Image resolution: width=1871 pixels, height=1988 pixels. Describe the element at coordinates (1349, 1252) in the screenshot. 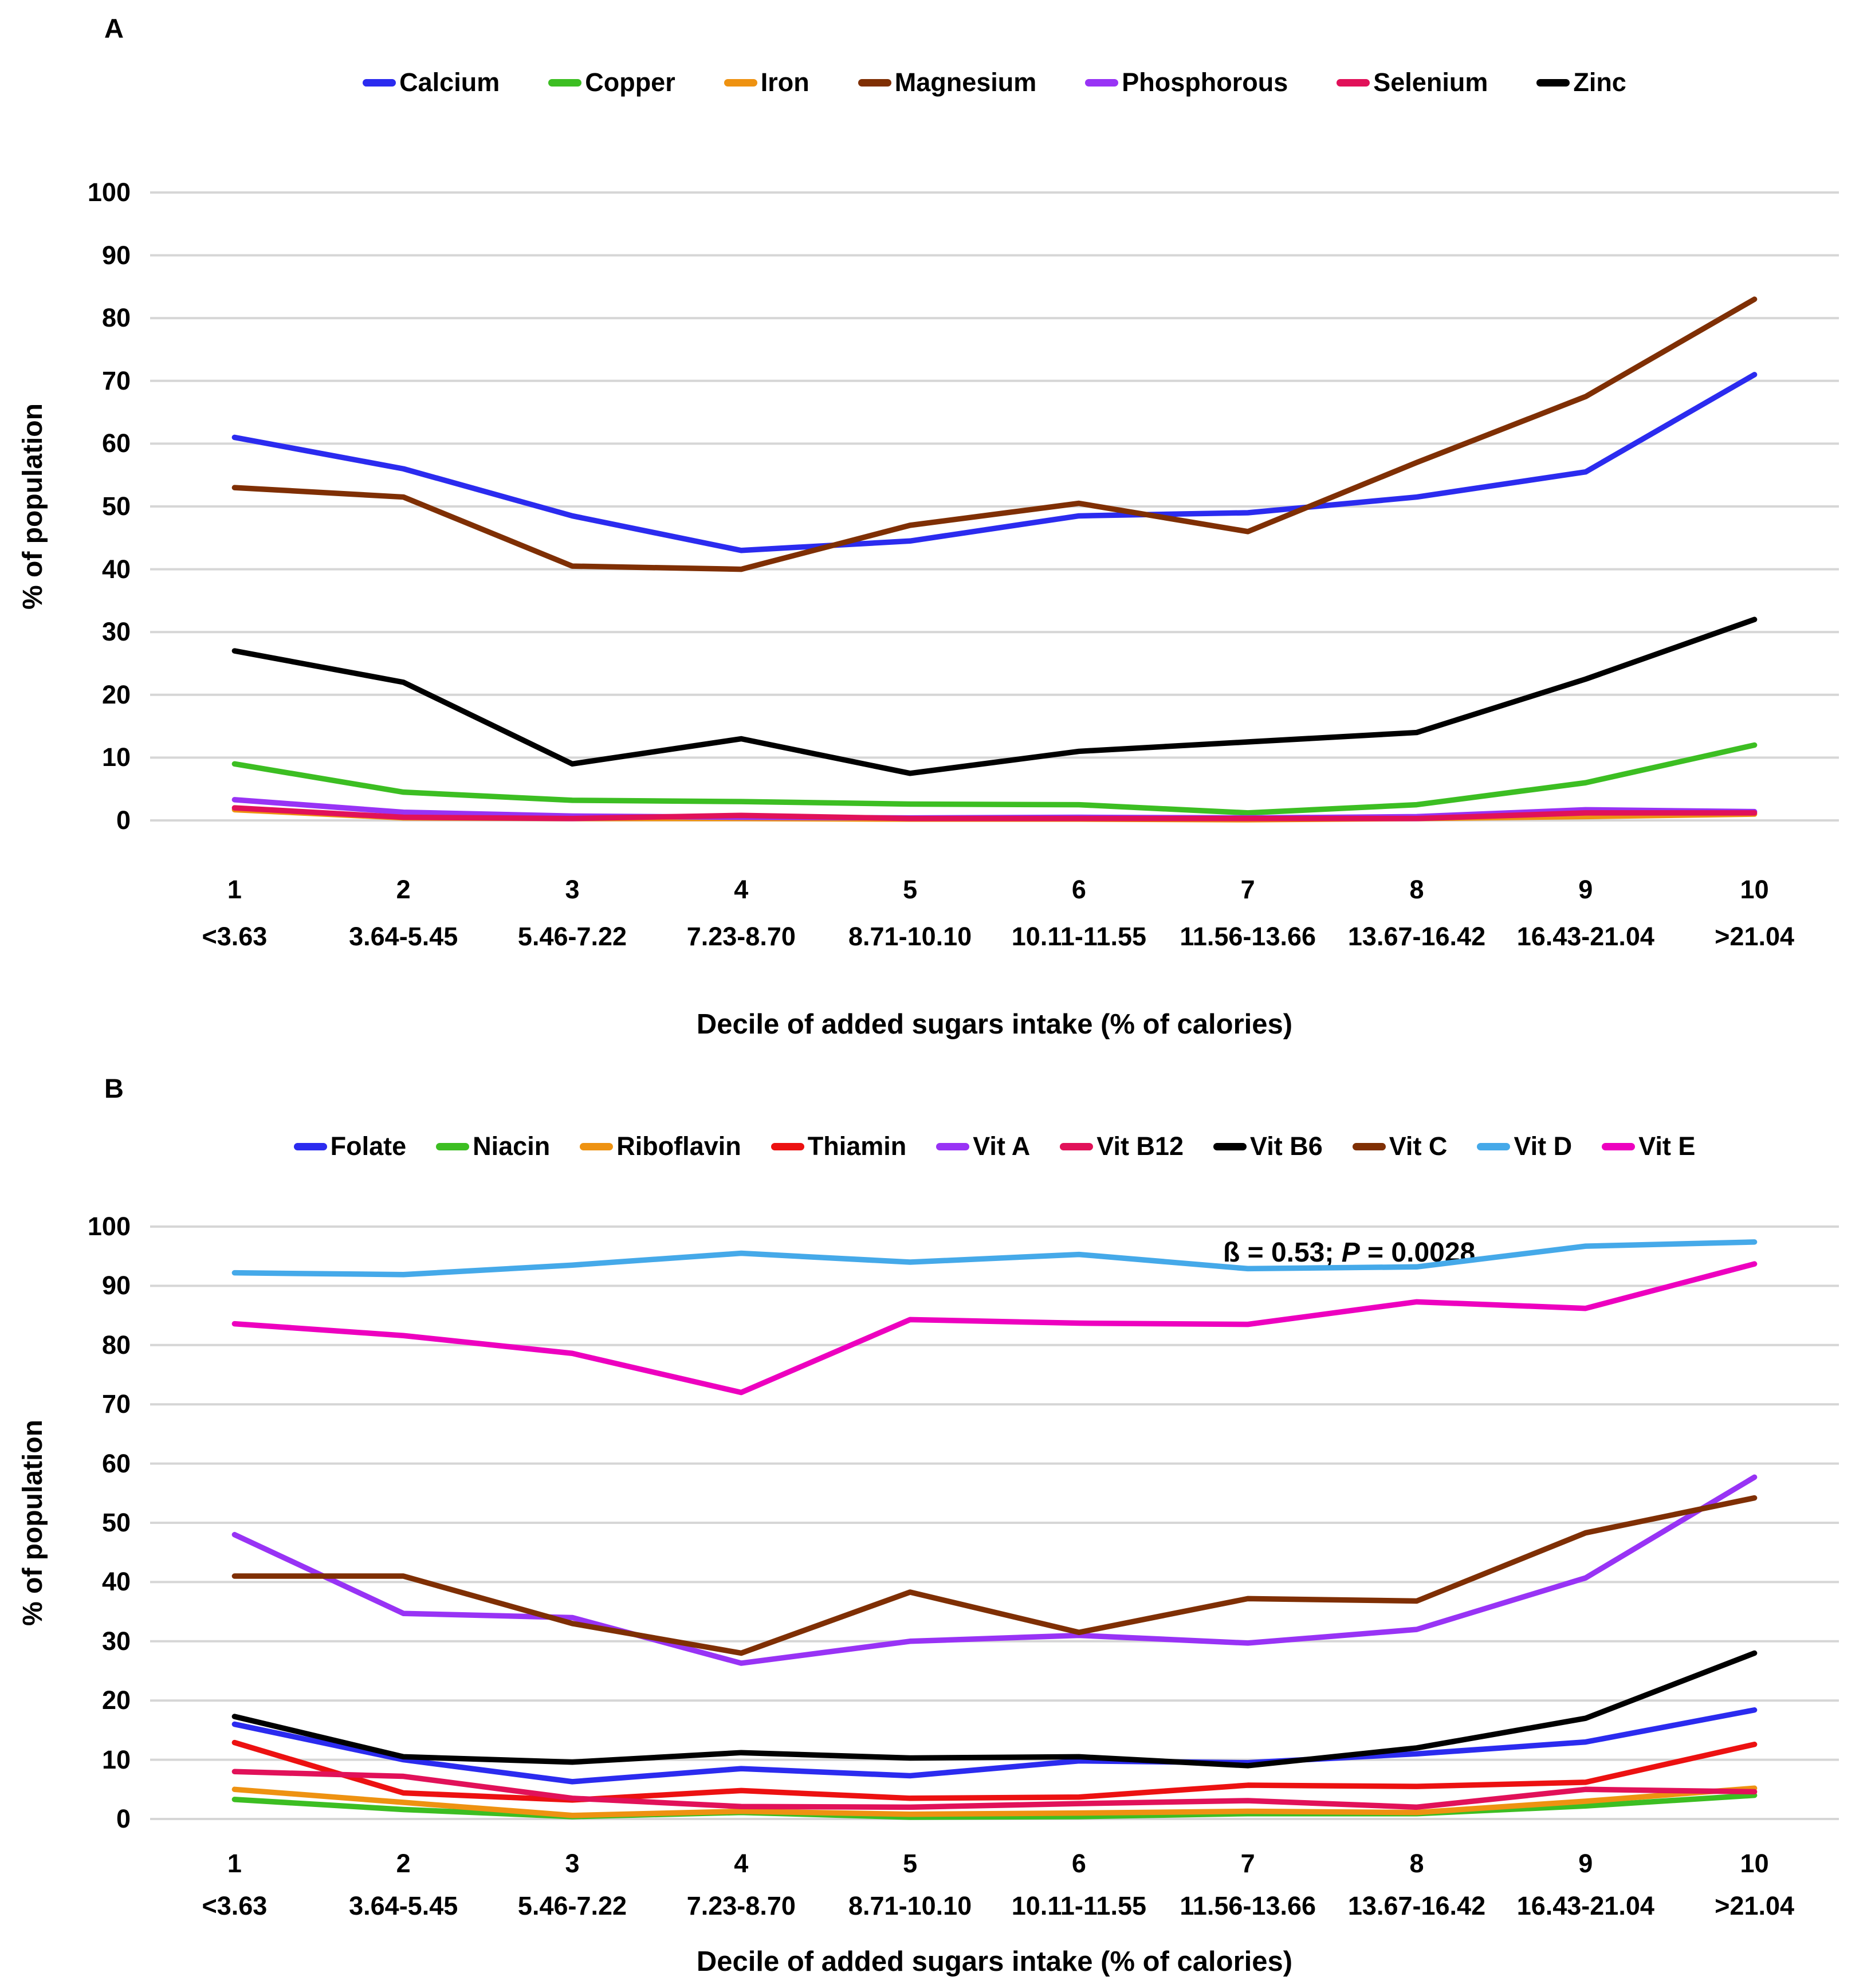

I see `stat-annotation: ß = 0.53; P = 0.0028` at that location.